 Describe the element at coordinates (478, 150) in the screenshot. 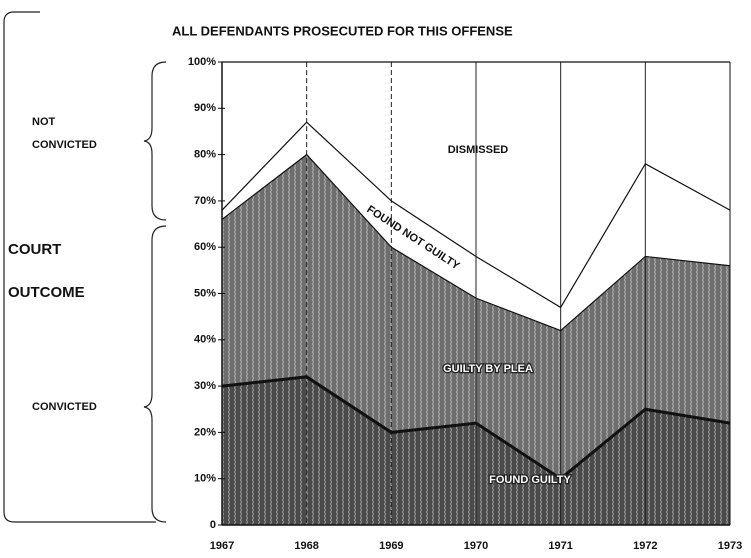

I see `series-label: DISMISSED` at that location.